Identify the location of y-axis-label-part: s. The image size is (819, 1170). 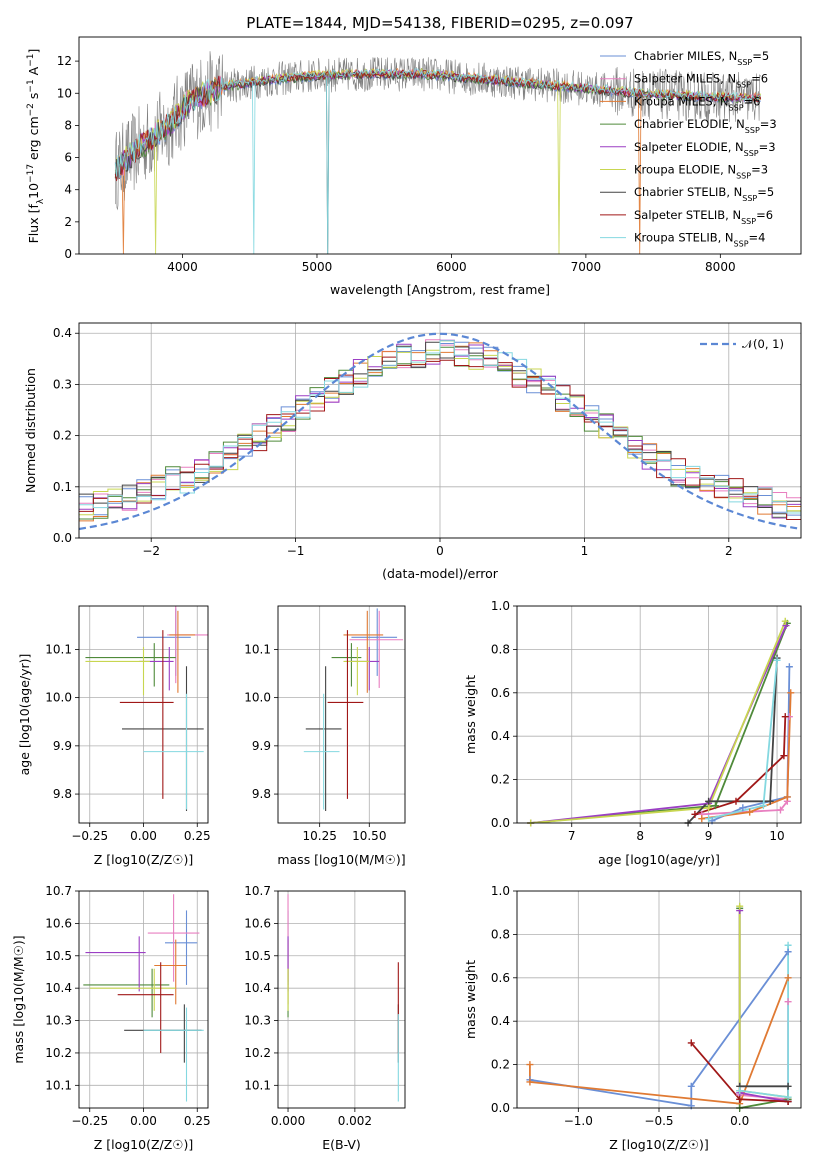
(33, 98).